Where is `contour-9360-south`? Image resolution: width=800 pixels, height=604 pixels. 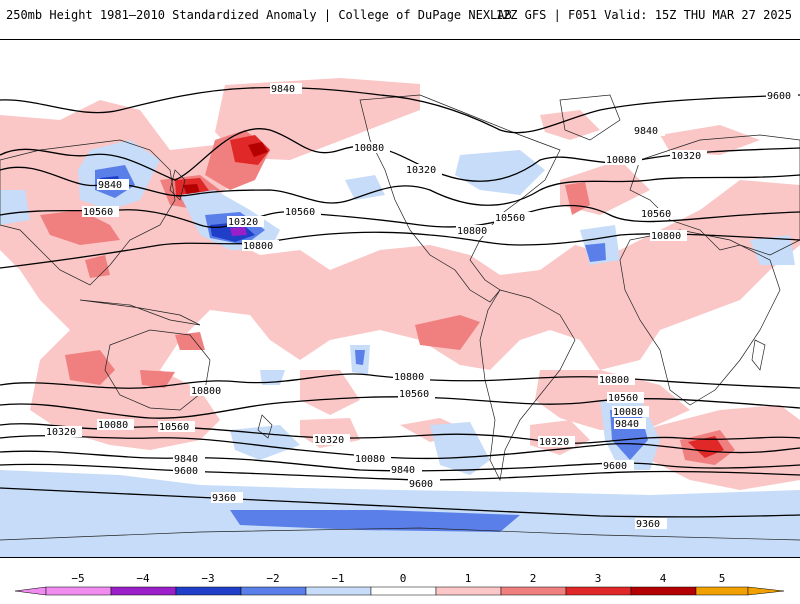
contour-9360-south is located at coordinates (400, 502).